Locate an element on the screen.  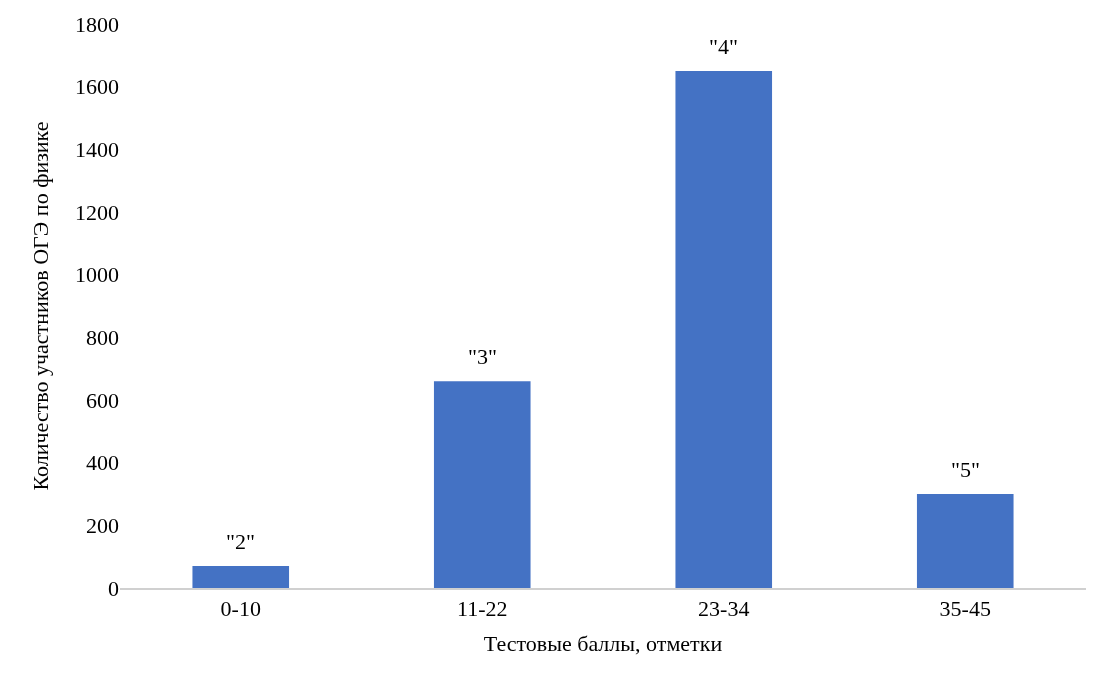
y-axis-title: Количество участников ОГЭ по физике is located at coordinates (40, 306).